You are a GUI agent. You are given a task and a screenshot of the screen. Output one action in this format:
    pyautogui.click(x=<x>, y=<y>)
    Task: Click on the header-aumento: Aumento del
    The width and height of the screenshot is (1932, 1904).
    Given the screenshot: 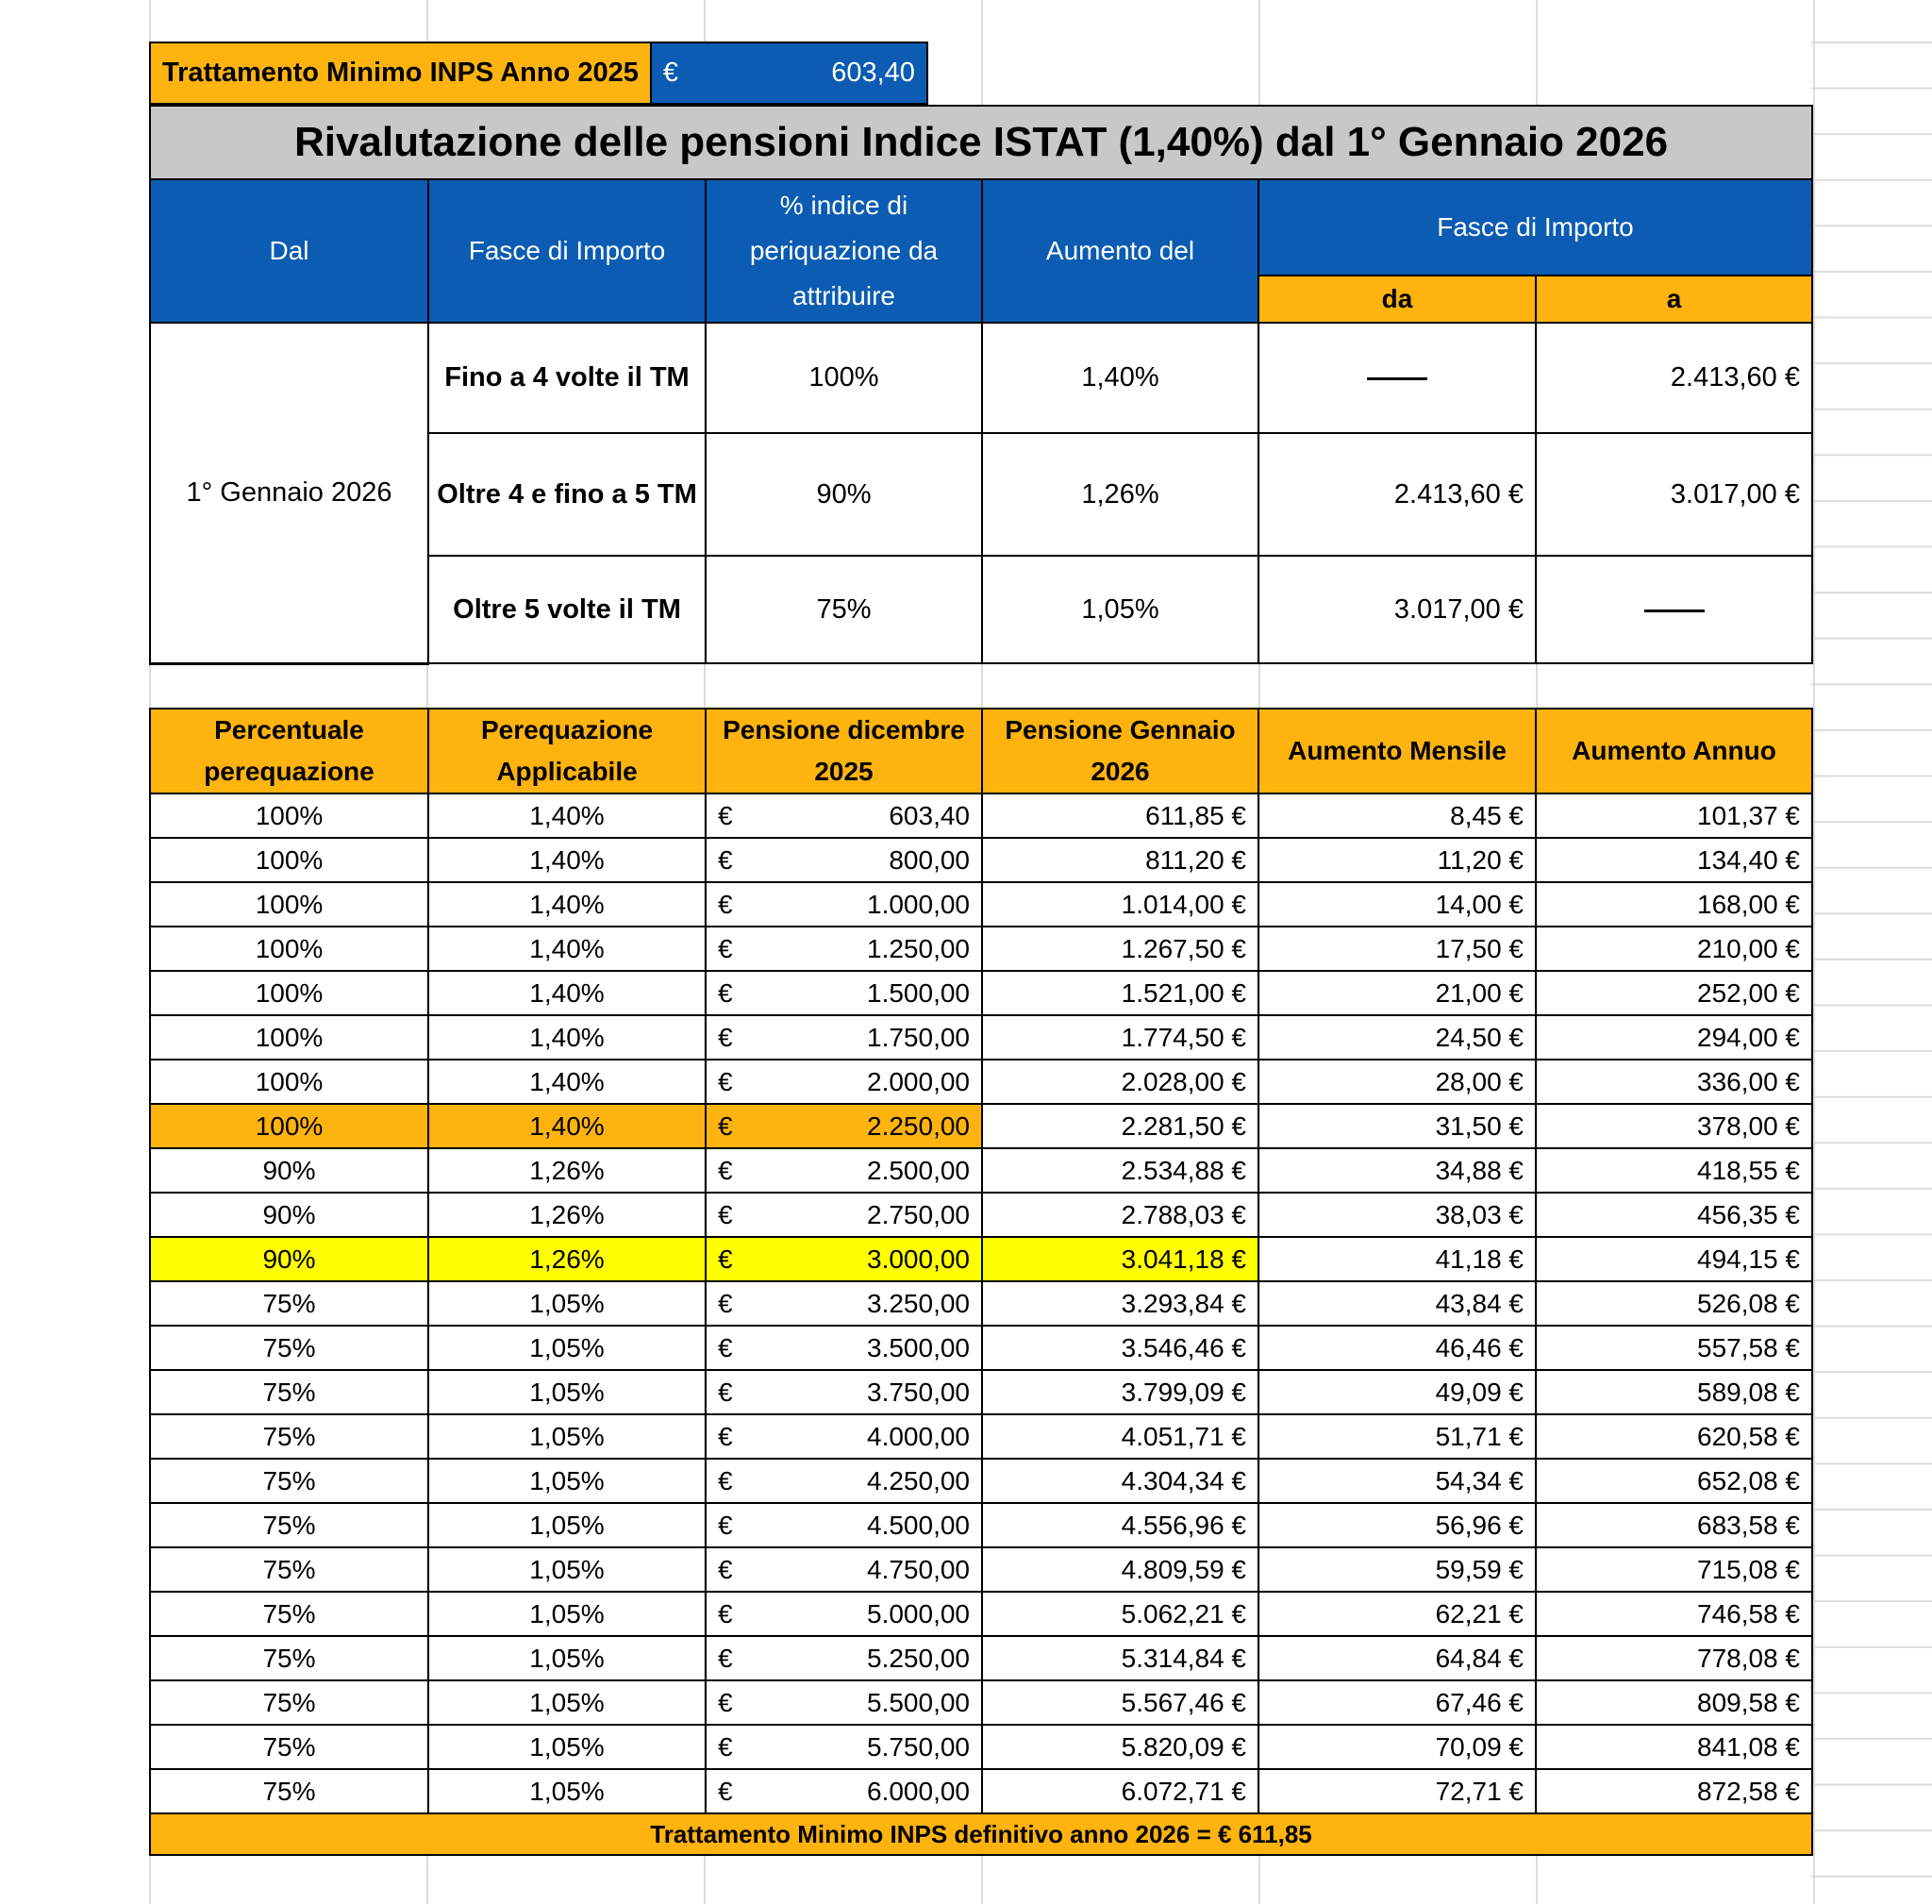 What is the action you would take?
    pyautogui.click(x=1120, y=251)
    